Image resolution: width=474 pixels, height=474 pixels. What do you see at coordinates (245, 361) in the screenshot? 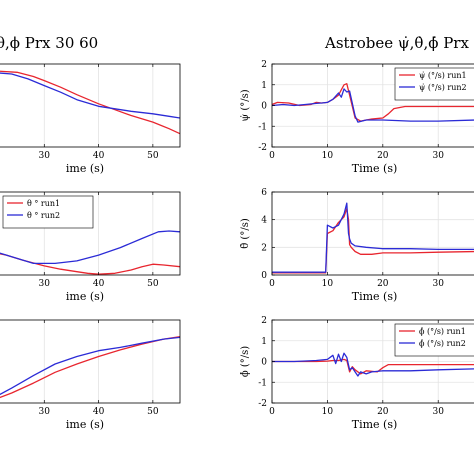
I see `y-axis-label: ϕ̇ (°/s)` at bounding box center [245, 361].